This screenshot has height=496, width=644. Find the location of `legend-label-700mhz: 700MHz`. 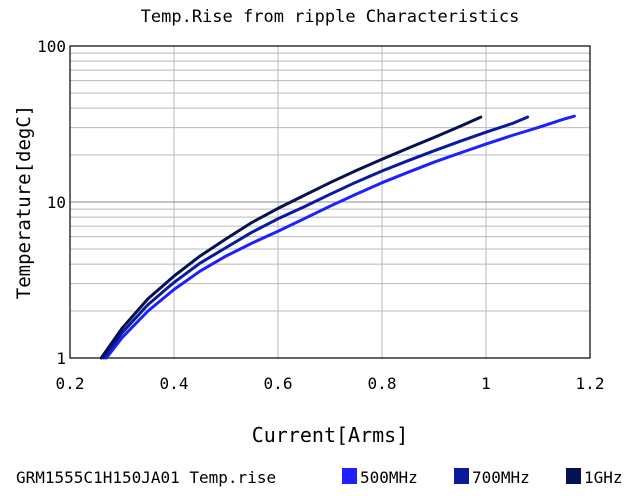

legend-label-700mhz: 700MHz is located at coordinates (501, 477).